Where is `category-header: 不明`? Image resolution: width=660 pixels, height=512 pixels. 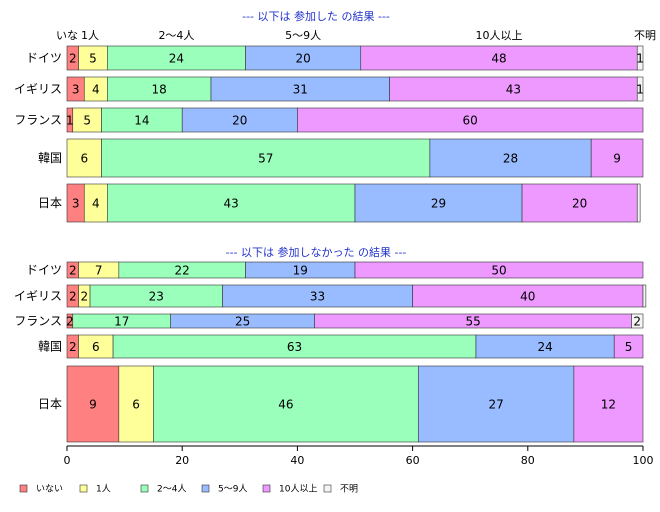
category-header: 不明 is located at coordinates (645, 35).